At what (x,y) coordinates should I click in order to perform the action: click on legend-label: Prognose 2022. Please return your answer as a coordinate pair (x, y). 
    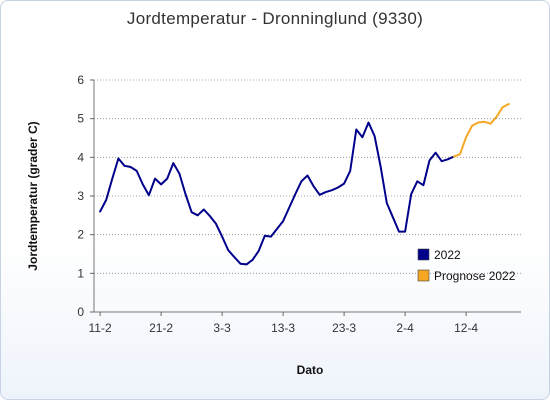
    Looking at the image, I should click on (475, 276).